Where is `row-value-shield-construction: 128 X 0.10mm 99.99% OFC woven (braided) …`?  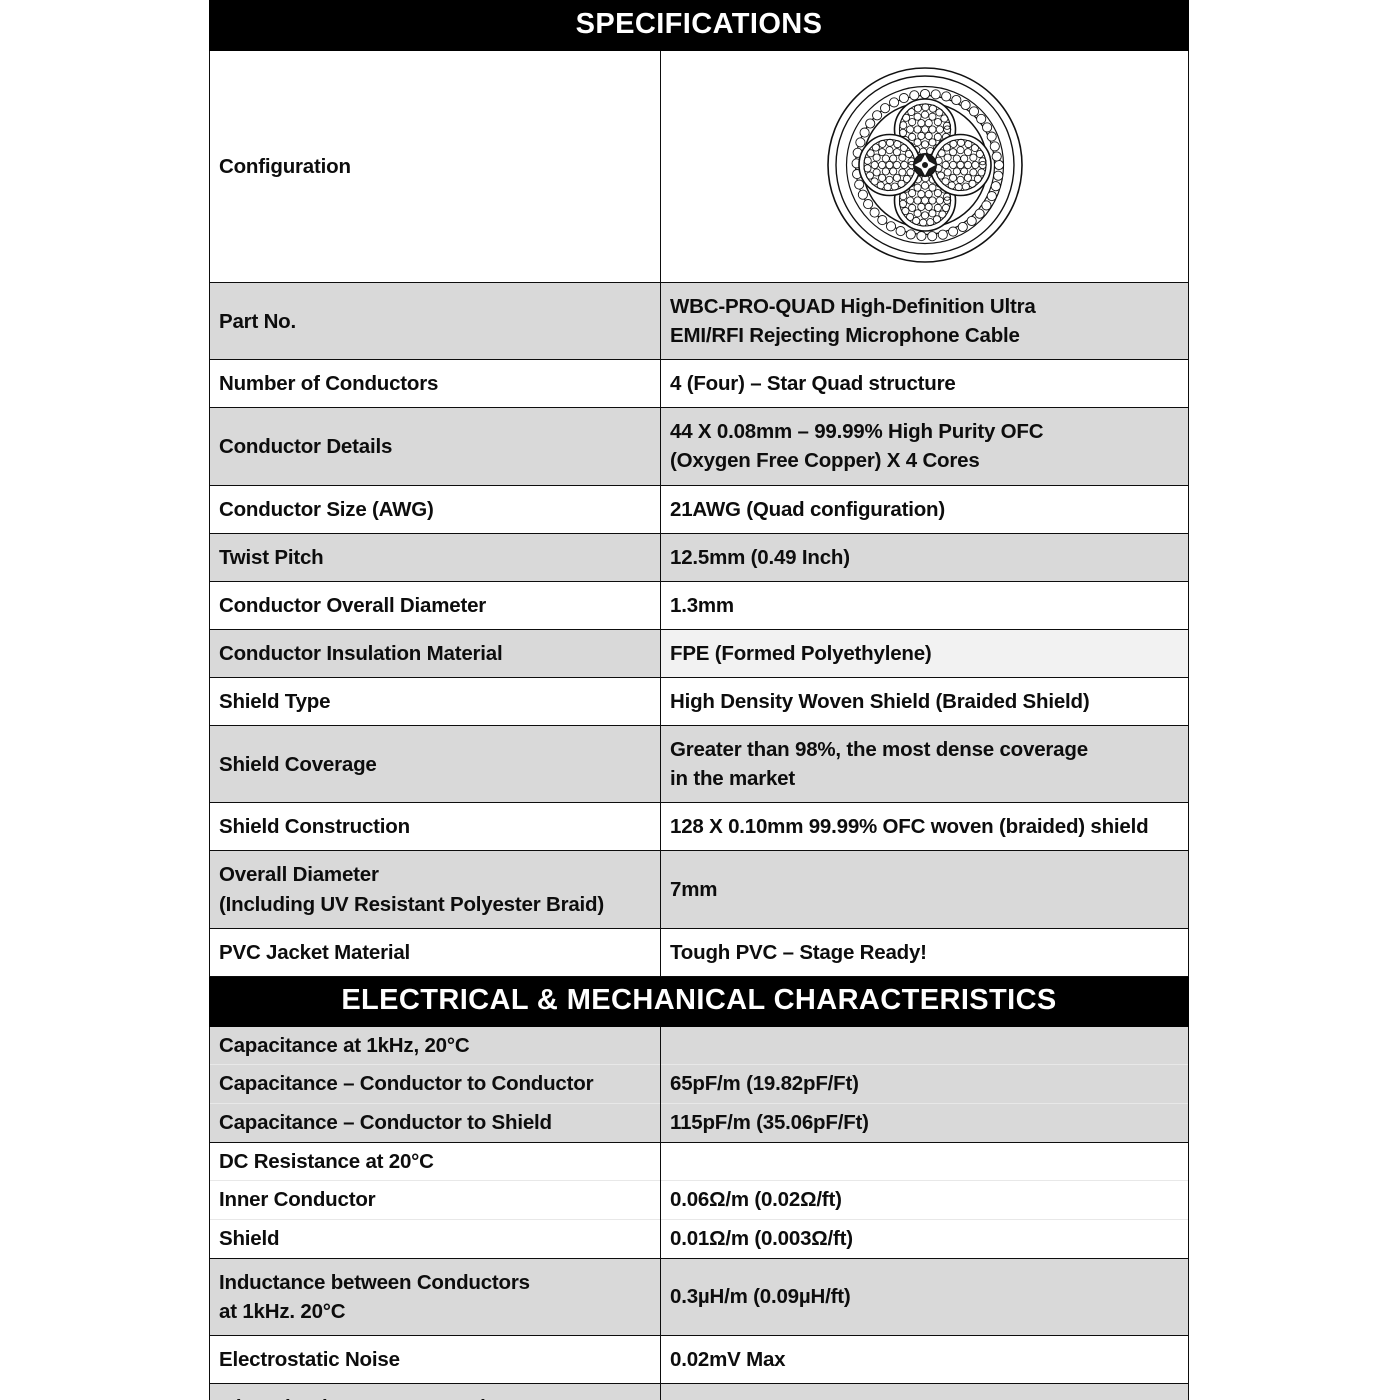
row-value-shield-construction: 128 X 0.10mm 99.99% OFC woven (braided) … is located at coordinates (924, 827).